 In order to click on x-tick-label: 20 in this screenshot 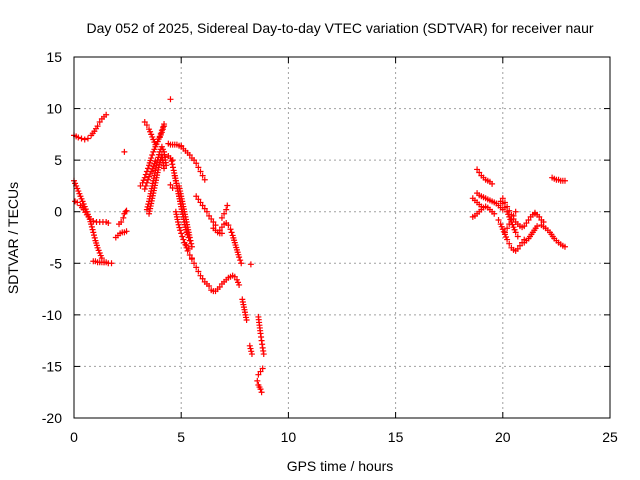, I will do `click(503, 437)`.